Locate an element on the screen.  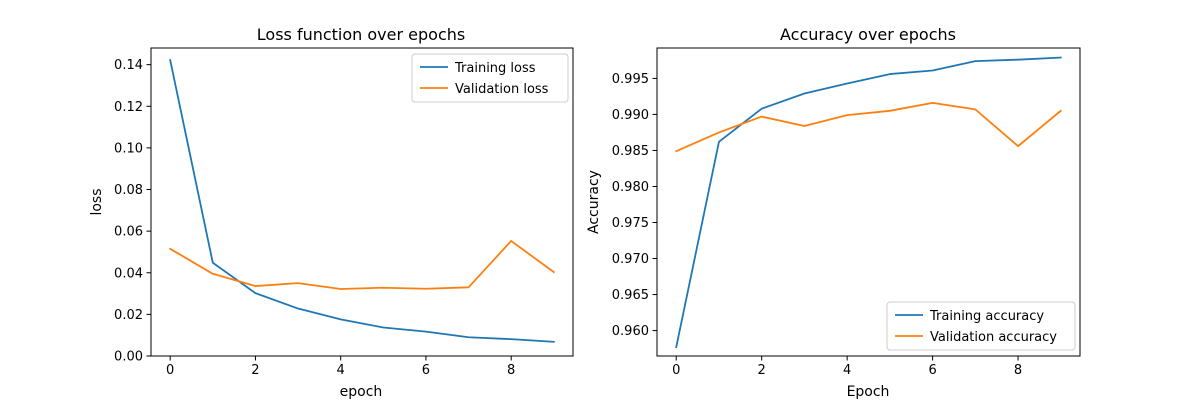
accuracy-y-tick-label: 0.975 is located at coordinates (630, 223).